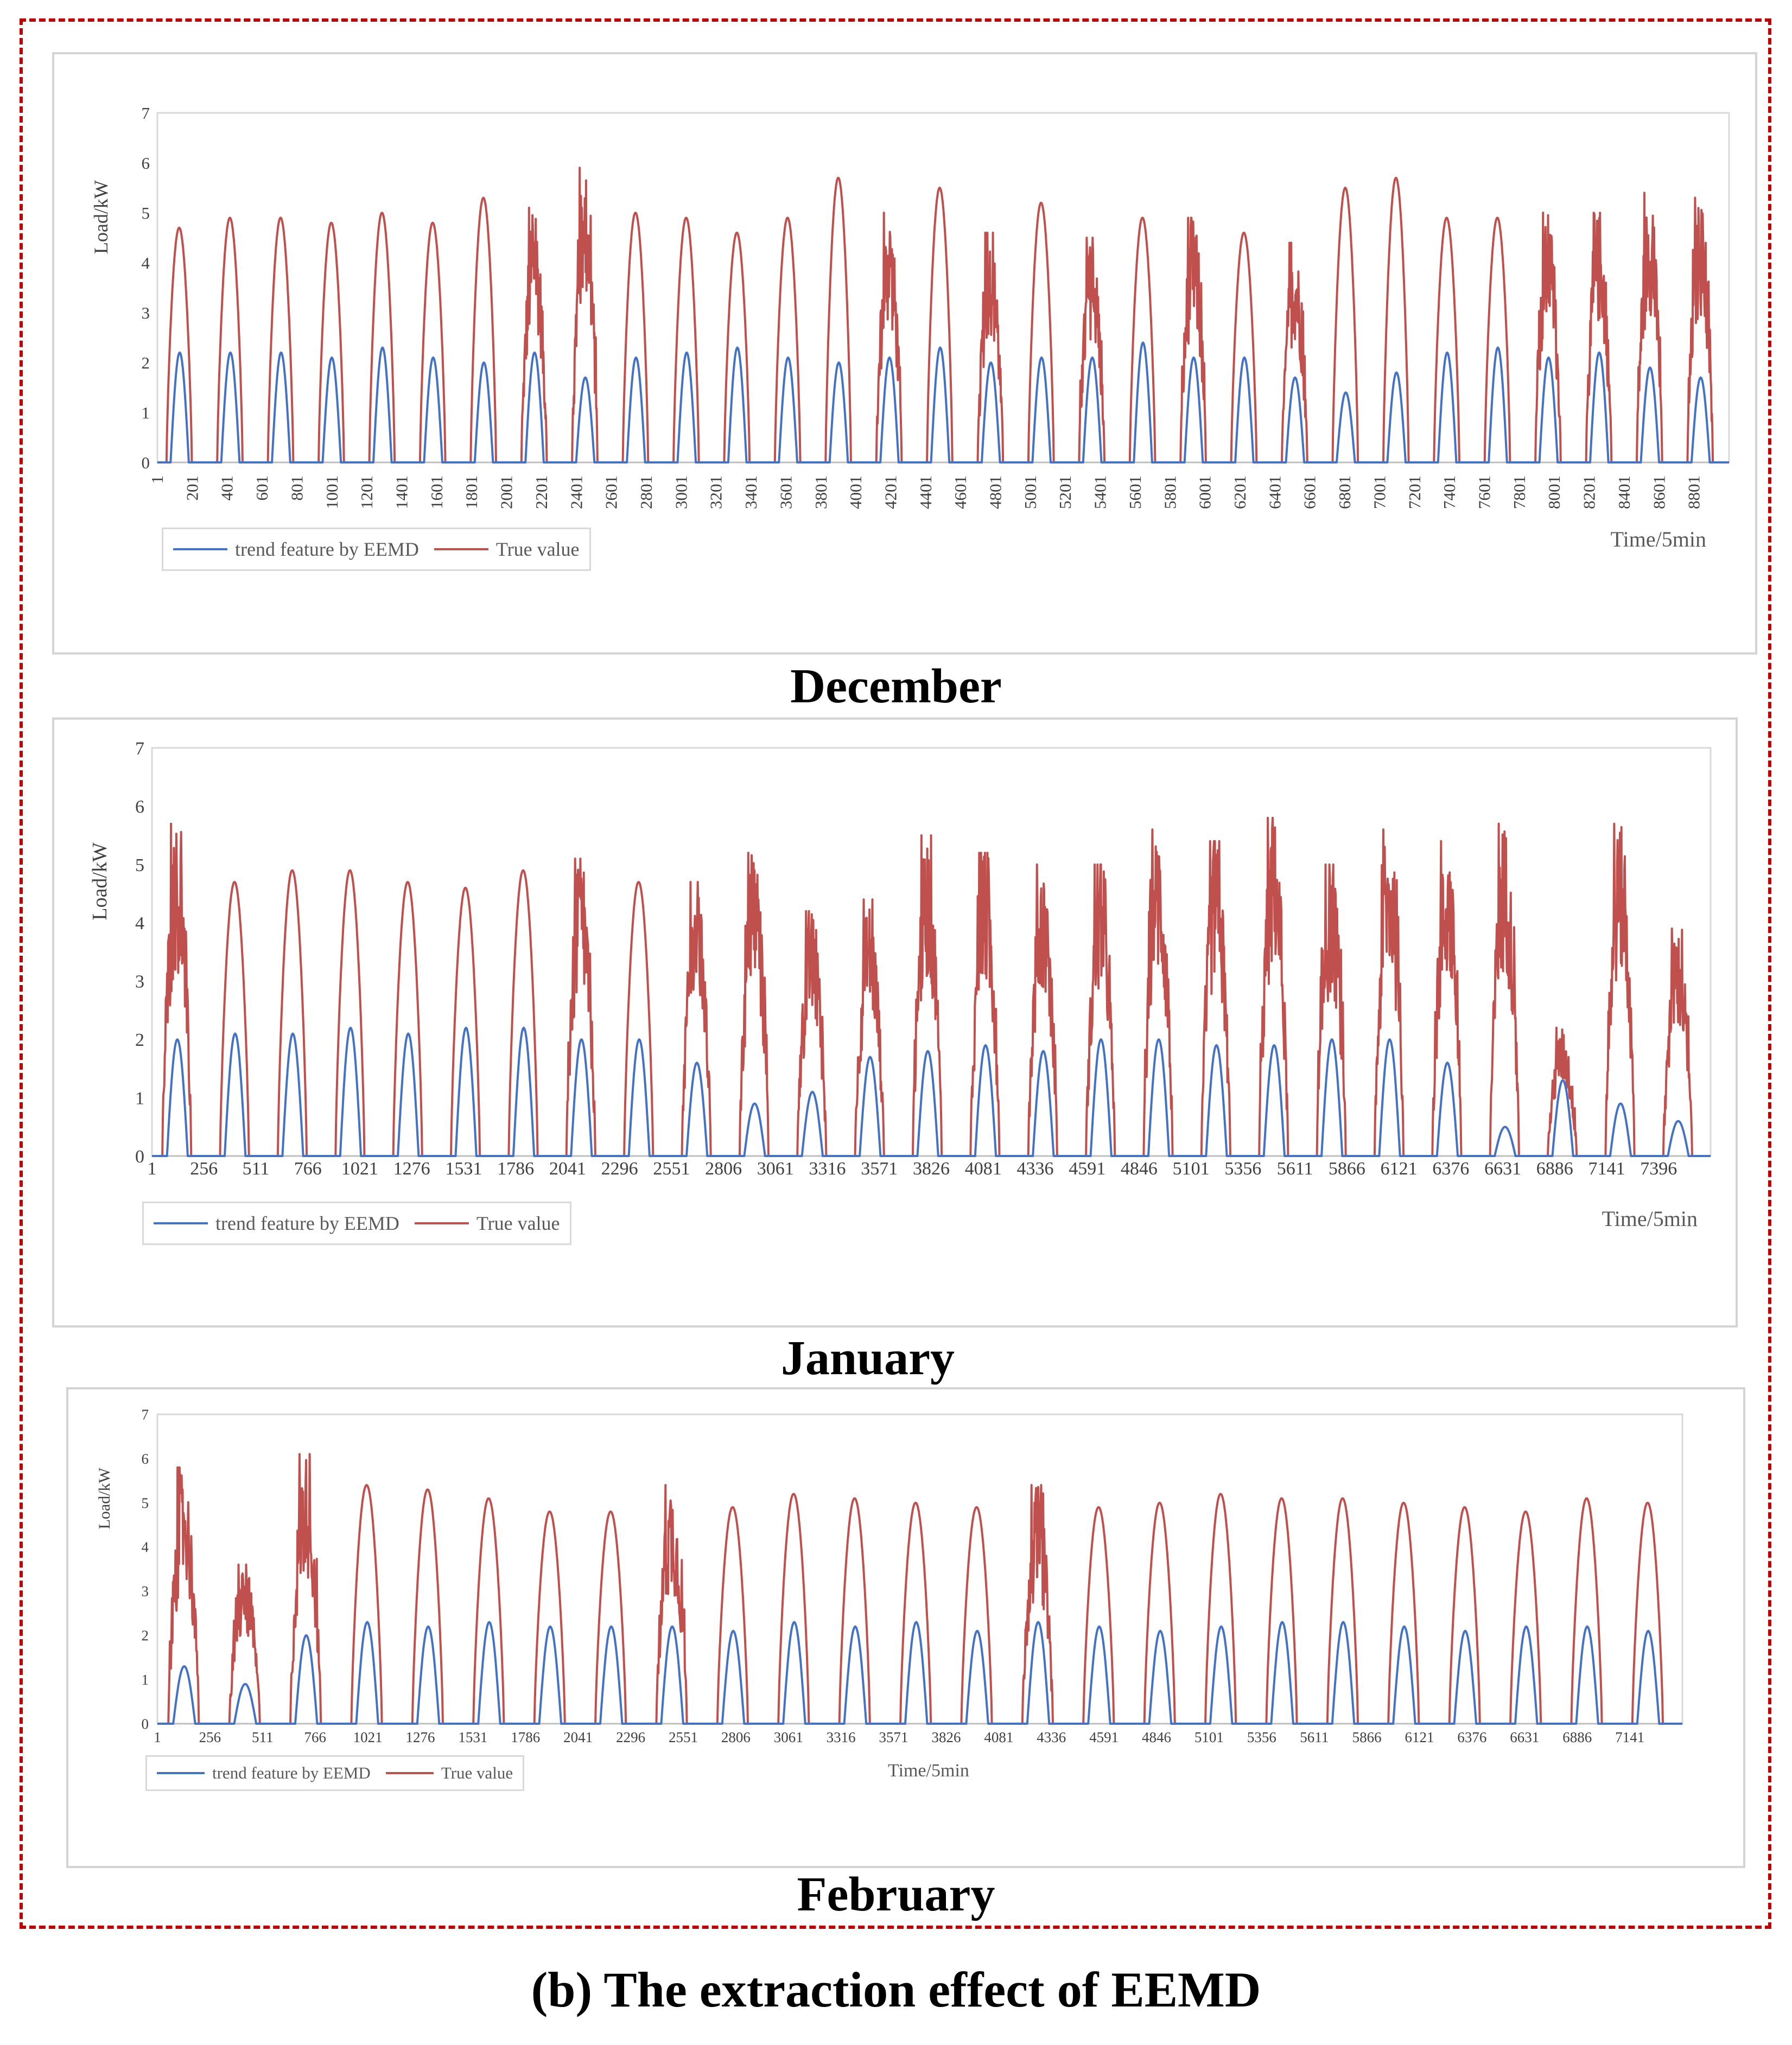 The image size is (1792, 2045). I want to click on x-tick-label: 5356, so click(1242, 1169).